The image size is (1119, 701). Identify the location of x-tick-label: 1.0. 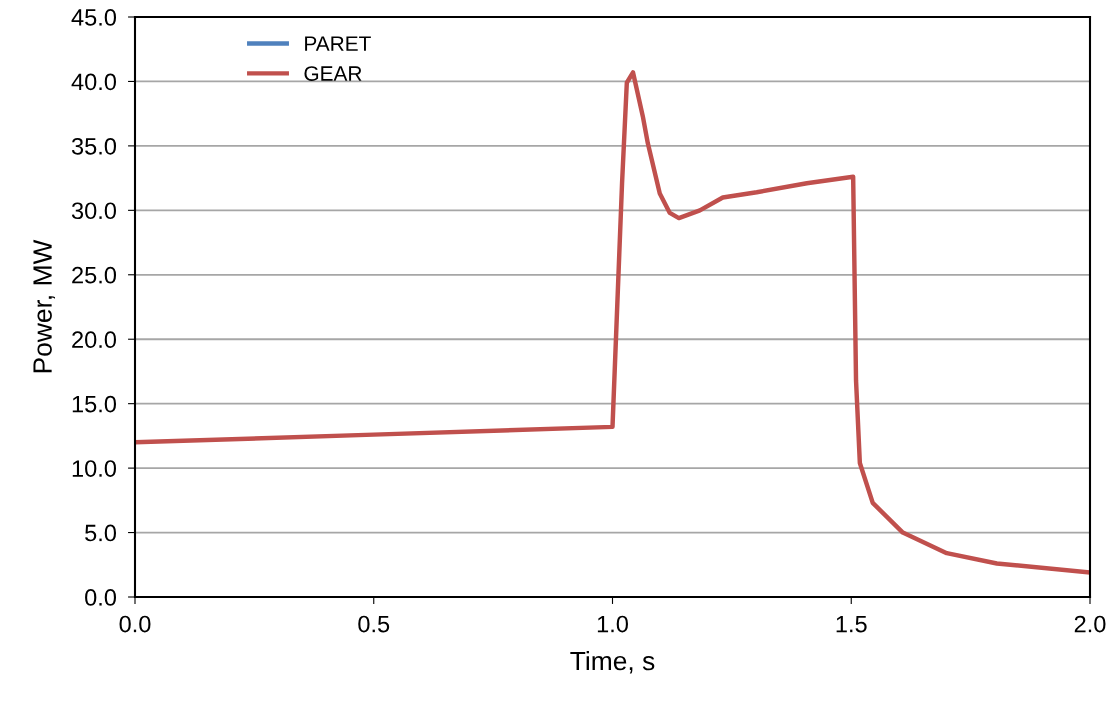
(612, 624).